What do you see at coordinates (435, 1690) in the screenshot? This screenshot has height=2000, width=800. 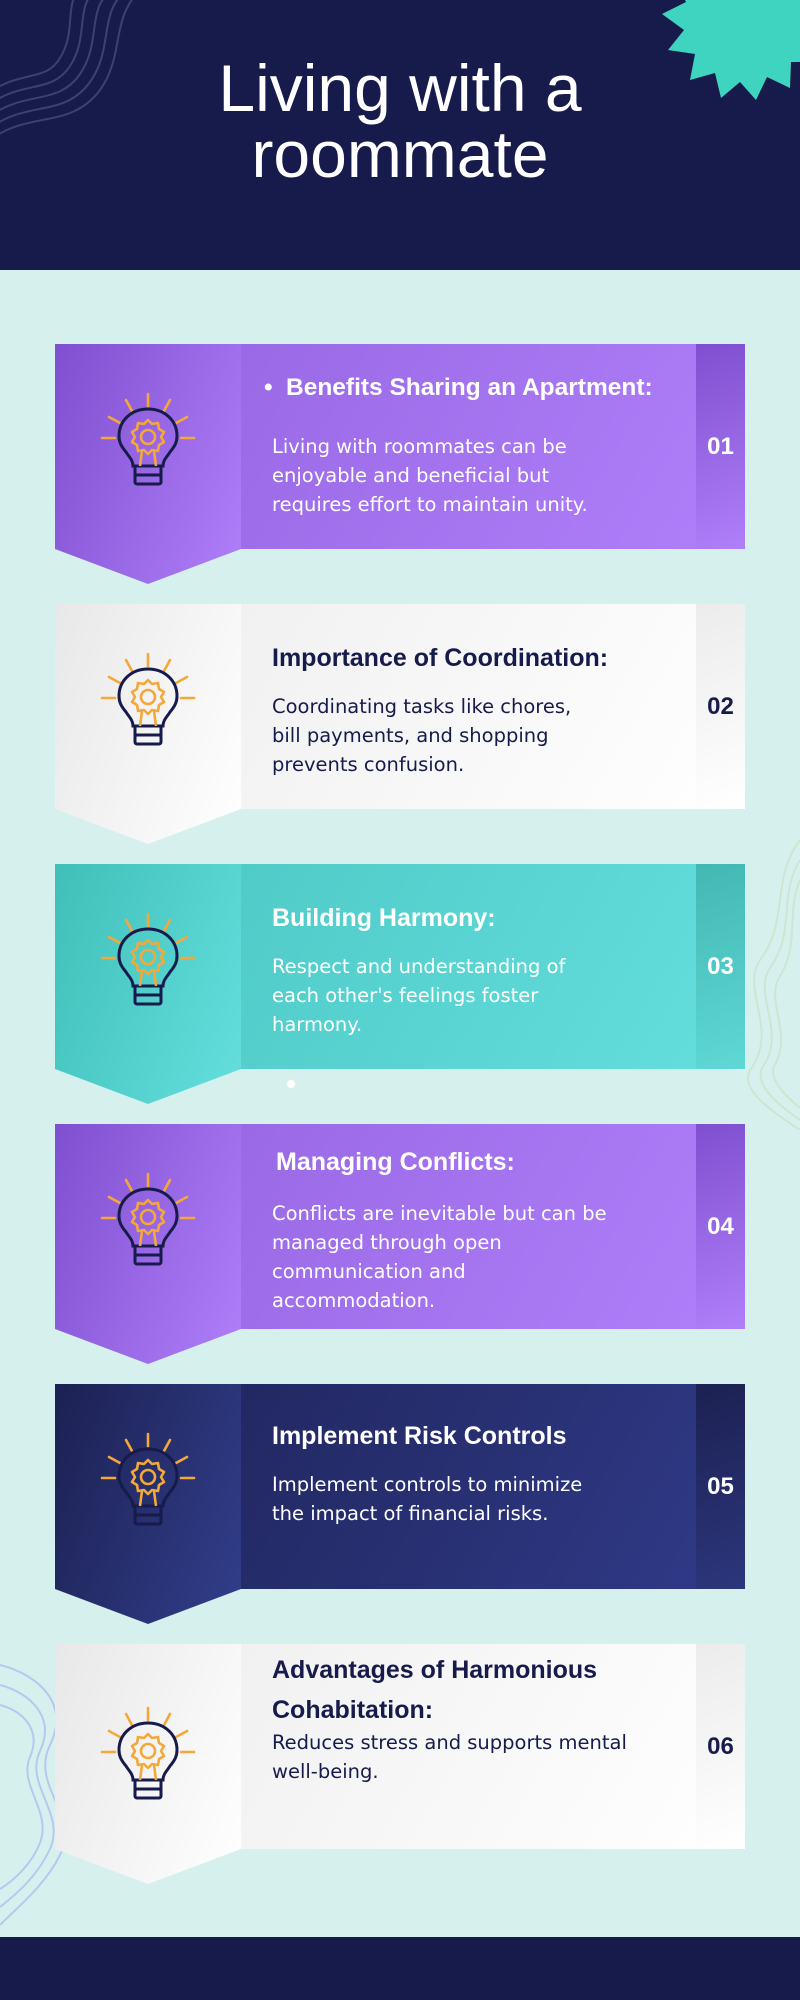 I see `card-title: Advantages of Harmonious Cohabitation:` at bounding box center [435, 1690].